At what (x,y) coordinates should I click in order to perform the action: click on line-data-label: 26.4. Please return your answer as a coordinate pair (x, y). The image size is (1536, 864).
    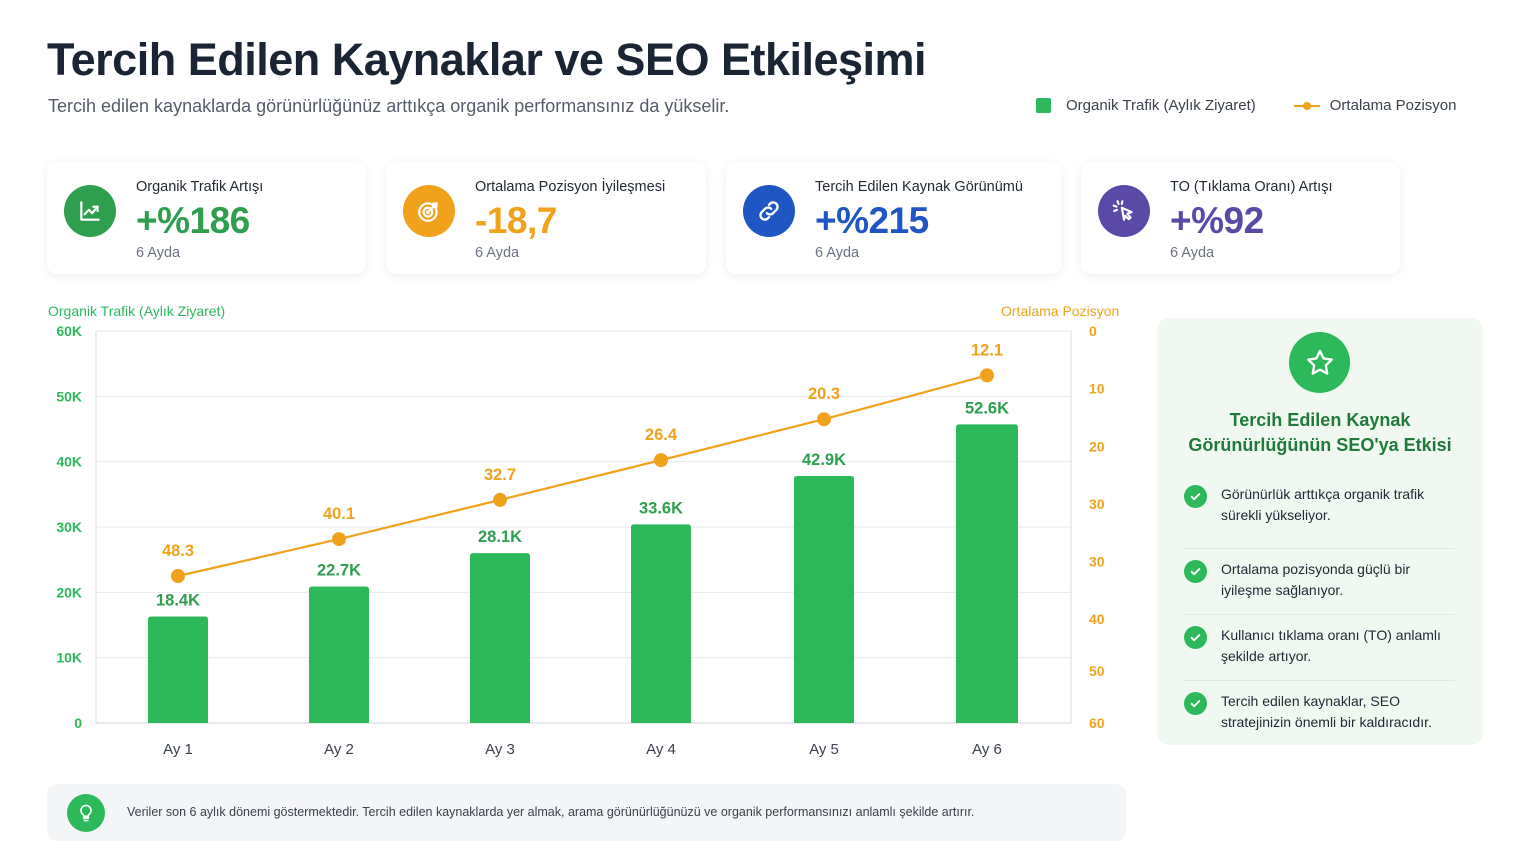
    Looking at the image, I should click on (661, 435).